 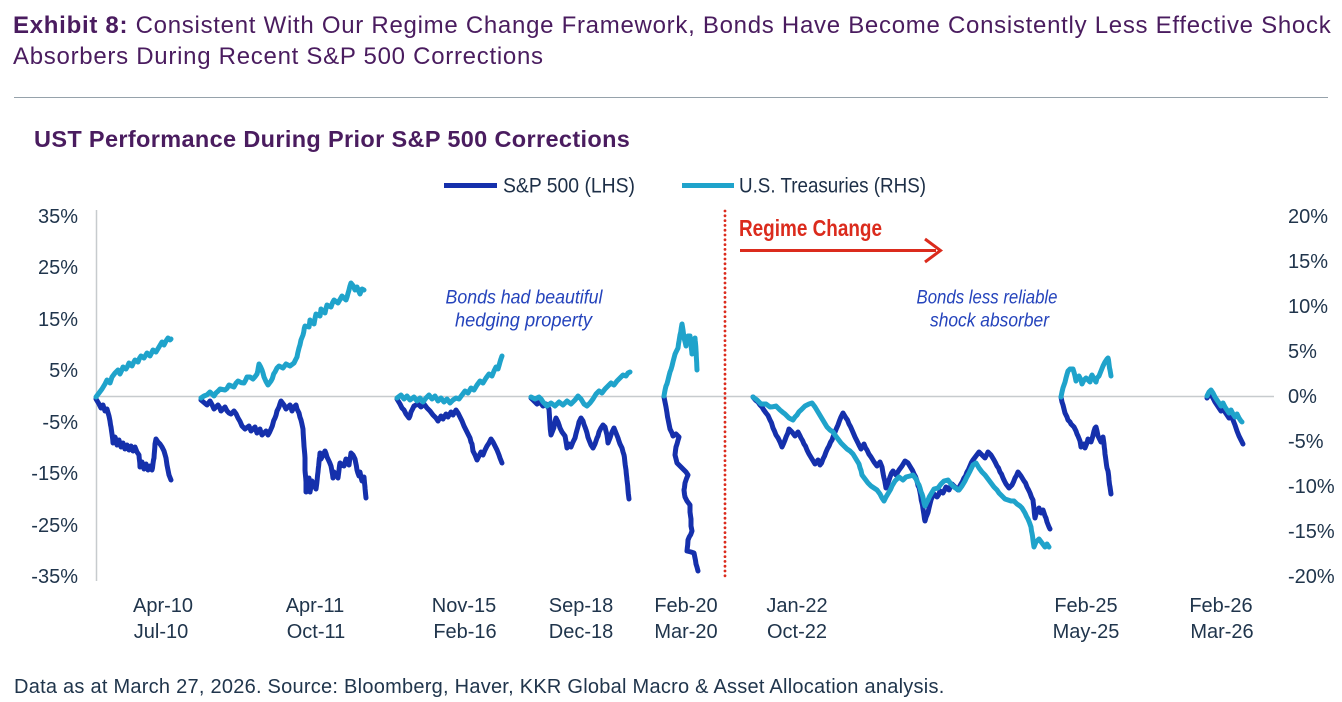 What do you see at coordinates (990, 321) in the screenshot?
I see `svg-text: shock absorber` at bounding box center [990, 321].